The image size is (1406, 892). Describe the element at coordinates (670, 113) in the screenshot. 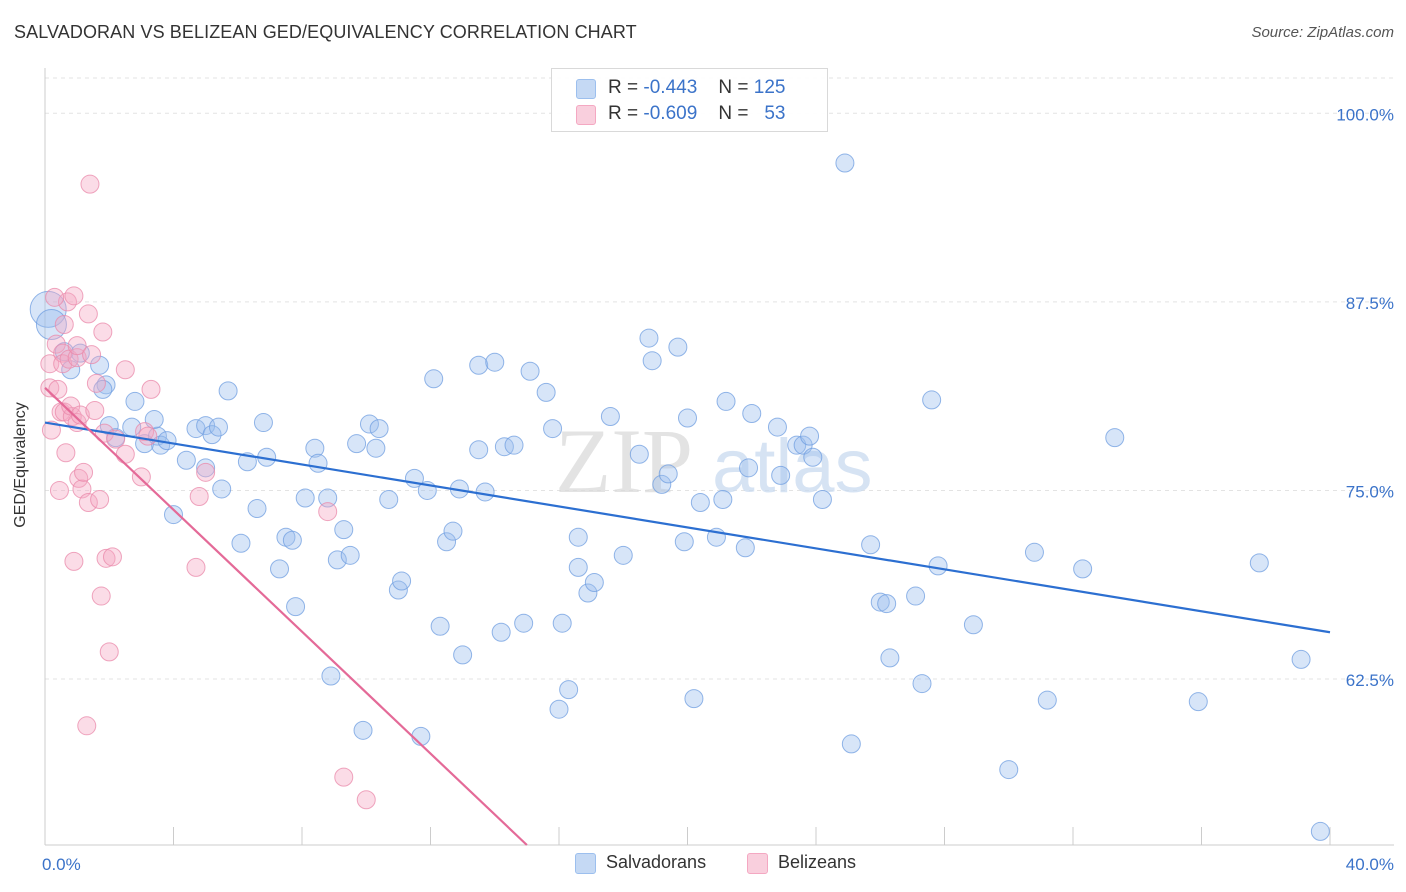

I see `legend-r-value: -0.609` at that location.